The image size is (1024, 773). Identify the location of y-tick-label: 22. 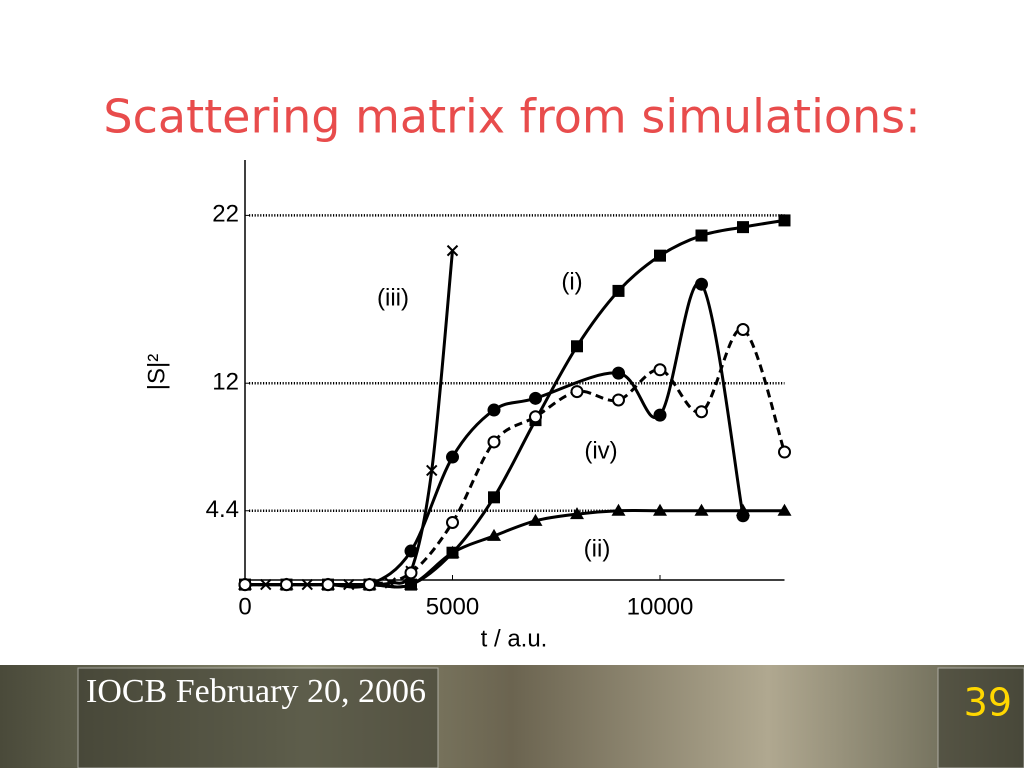
(225, 214).